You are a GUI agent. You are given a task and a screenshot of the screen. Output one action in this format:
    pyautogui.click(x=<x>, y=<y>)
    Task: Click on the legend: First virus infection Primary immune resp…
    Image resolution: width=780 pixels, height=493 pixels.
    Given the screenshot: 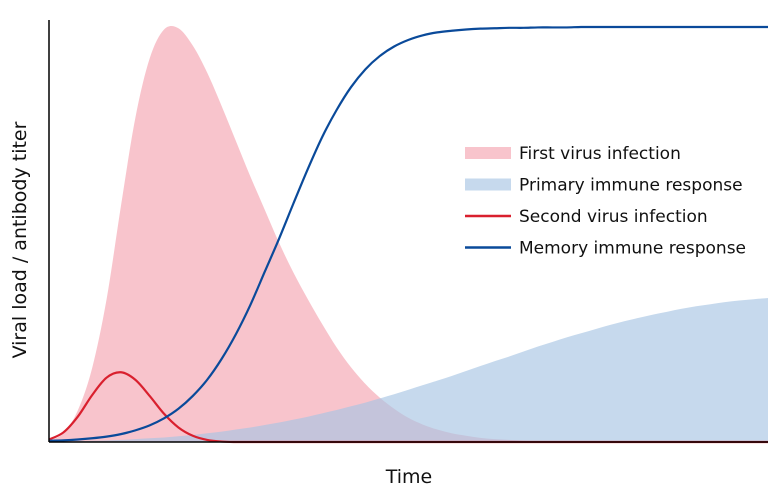 What is the action you would take?
    pyautogui.click(x=605, y=201)
    